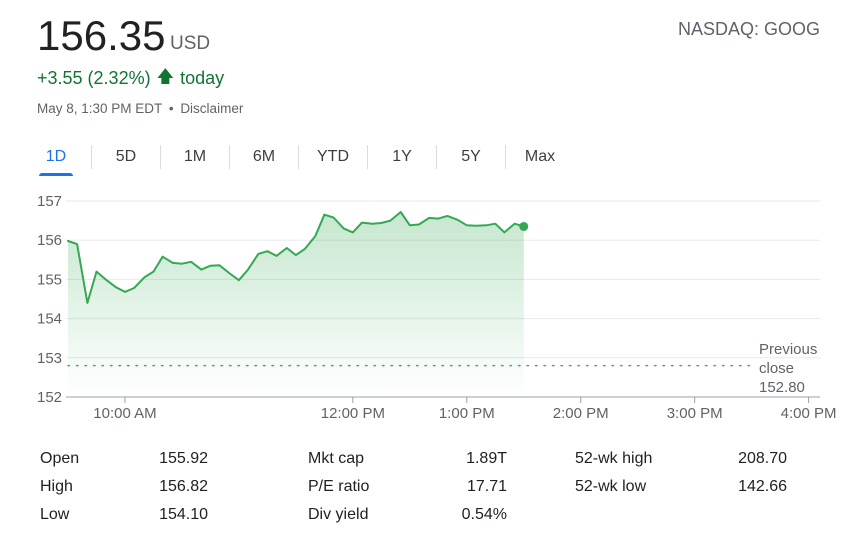 Image resolution: width=860 pixels, height=545 pixels. Describe the element at coordinates (49, 358) in the screenshot. I see `y-tick-label: 153` at that location.